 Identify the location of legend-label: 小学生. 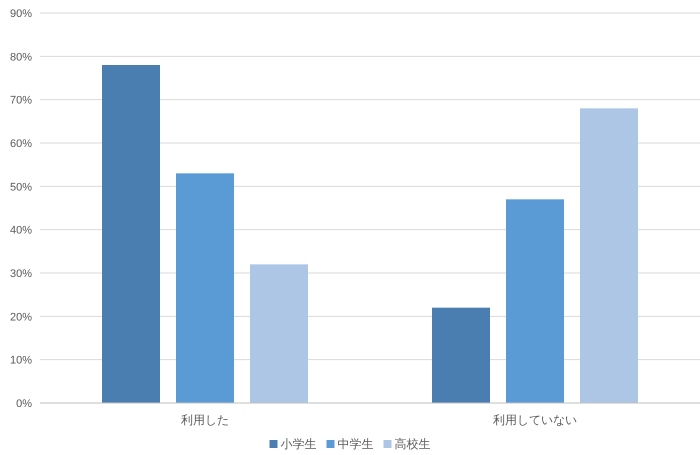
(298, 444).